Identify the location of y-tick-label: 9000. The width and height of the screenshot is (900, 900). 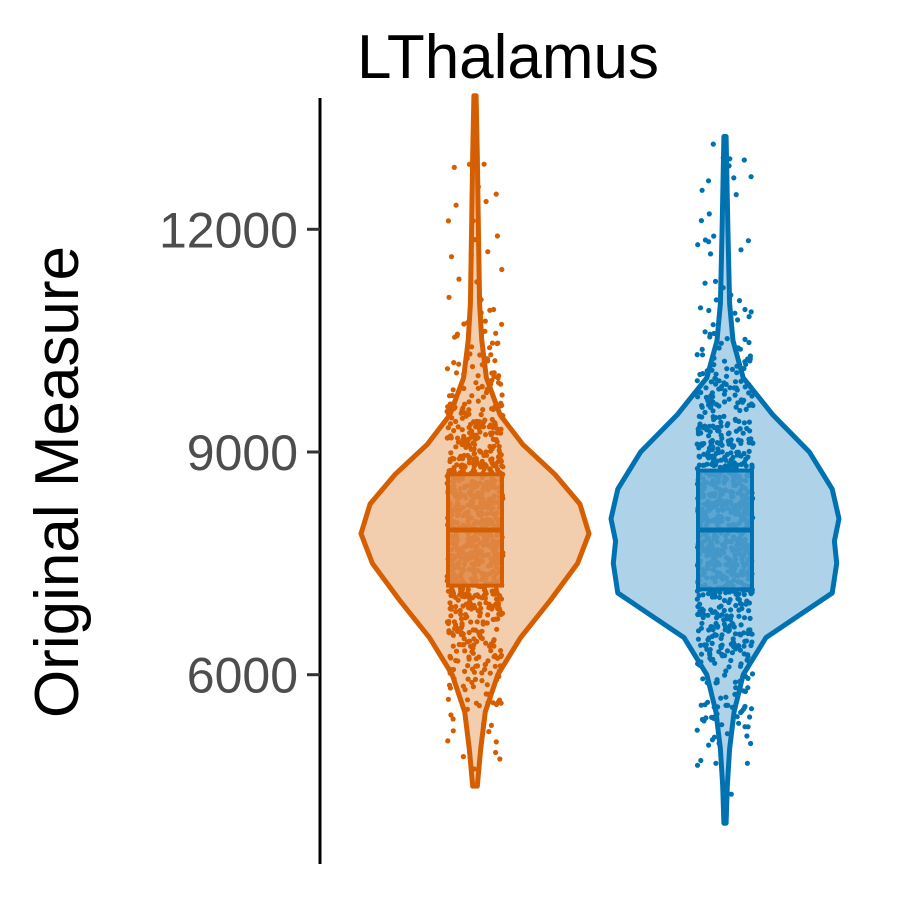
(242, 453).